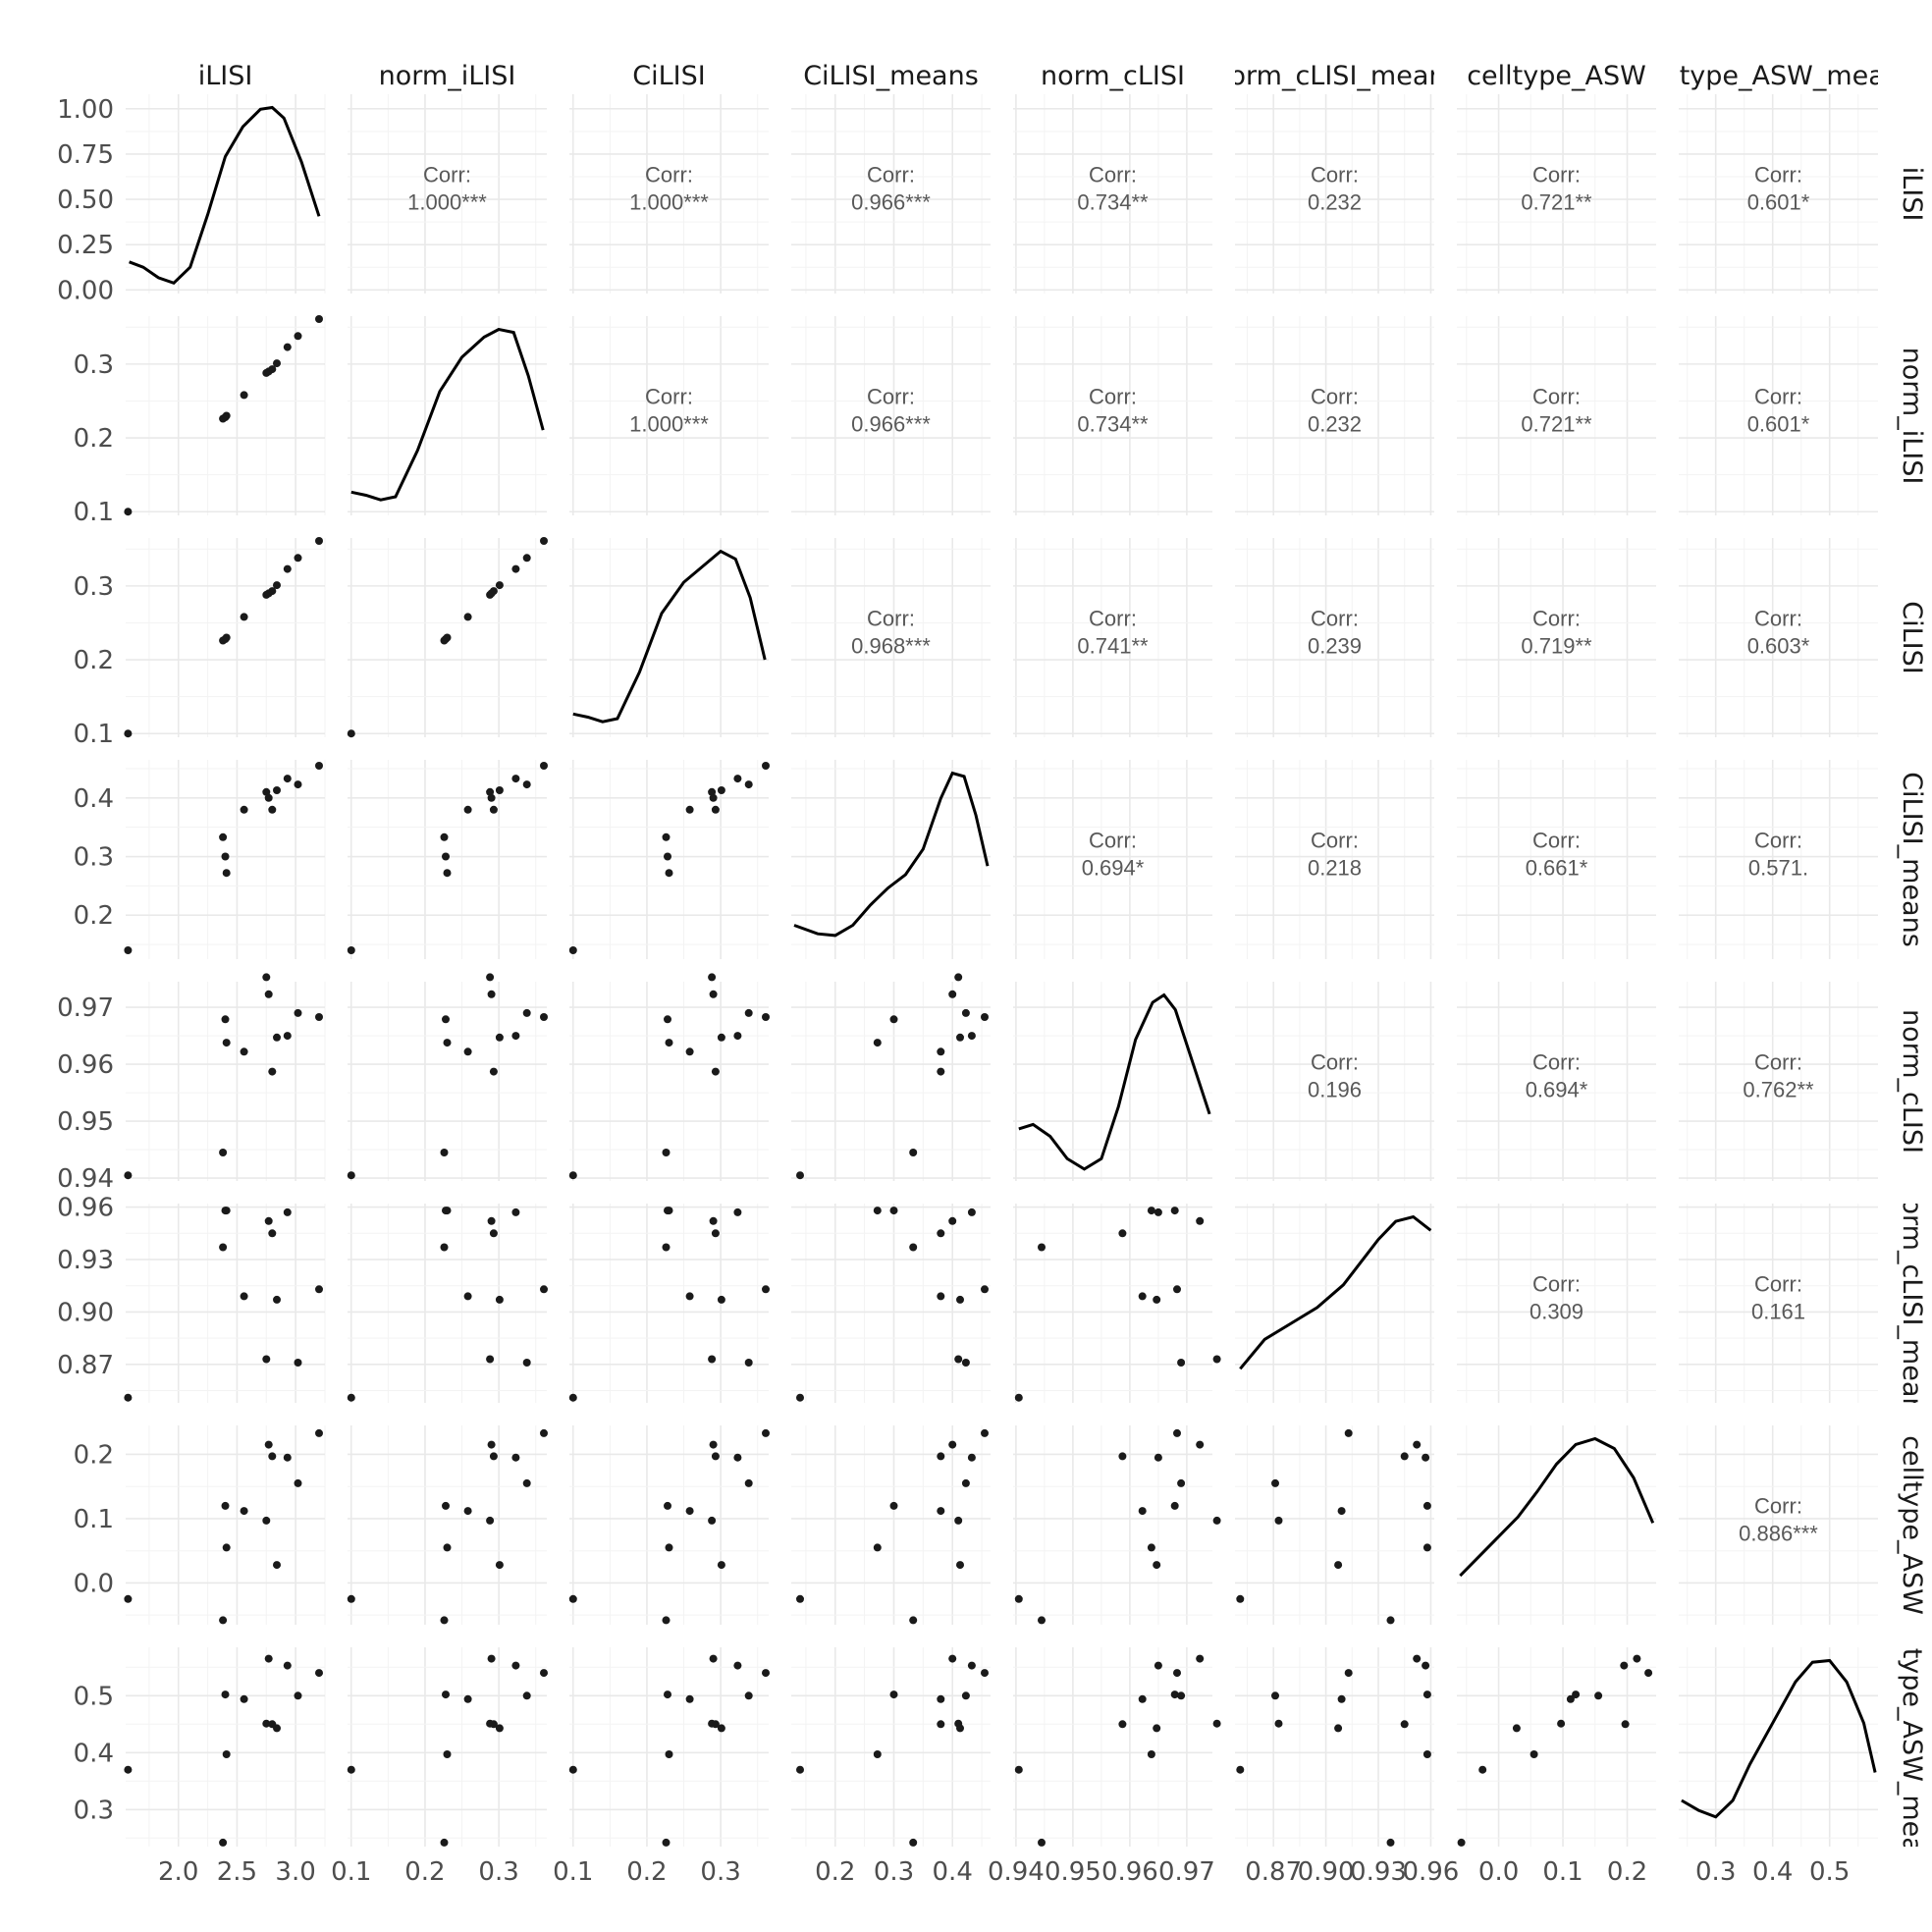 This screenshot has height=1932, width=1932. What do you see at coordinates (94, 1583) in the screenshot?
I see `y-tick-label: 0.0` at bounding box center [94, 1583].